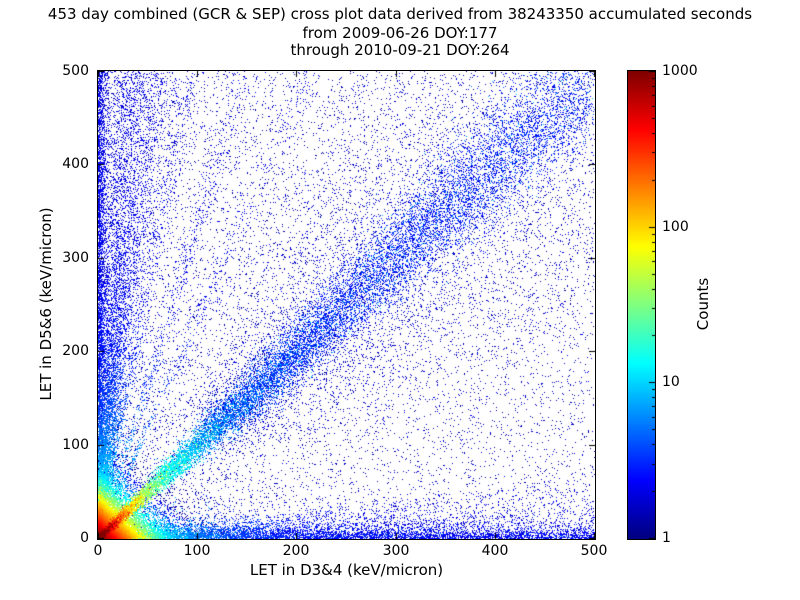  What do you see at coordinates (400, 33) in the screenshot?
I see `chart-subtitle-from: from 2009-06-26 DOY:177` at bounding box center [400, 33].